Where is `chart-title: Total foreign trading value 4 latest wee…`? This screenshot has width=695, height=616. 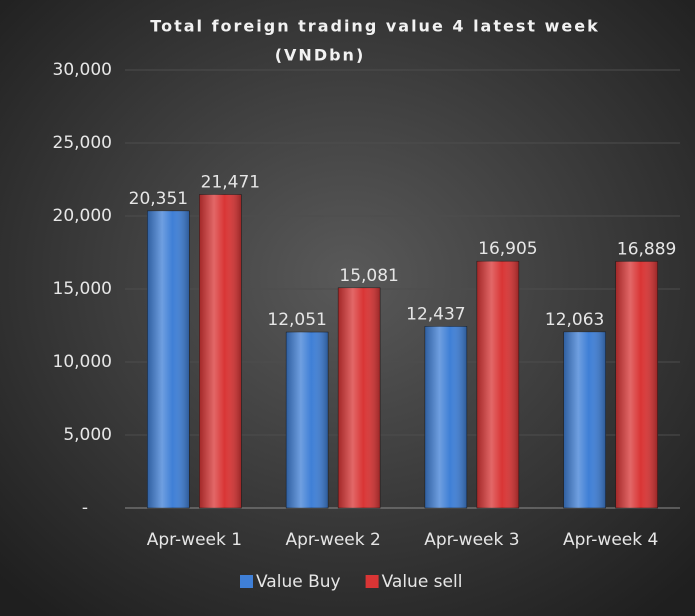
chart-title: Total foreign trading value 4 latest wee… is located at coordinates (374, 26).